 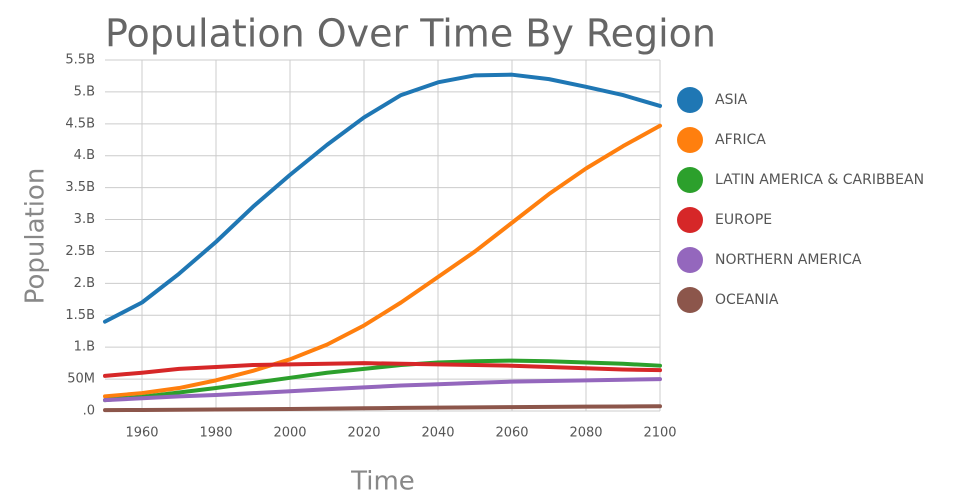 What do you see at coordinates (141, 433) in the screenshot?
I see `x-tick-label: 1960` at bounding box center [141, 433].